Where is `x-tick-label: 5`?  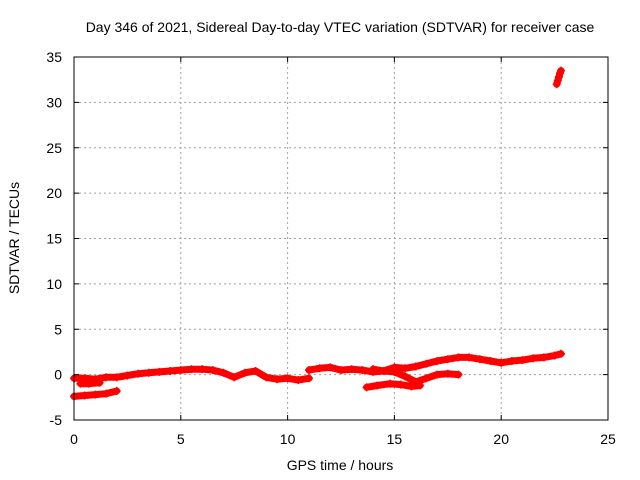 x-tick-label: 5 is located at coordinates (181, 439).